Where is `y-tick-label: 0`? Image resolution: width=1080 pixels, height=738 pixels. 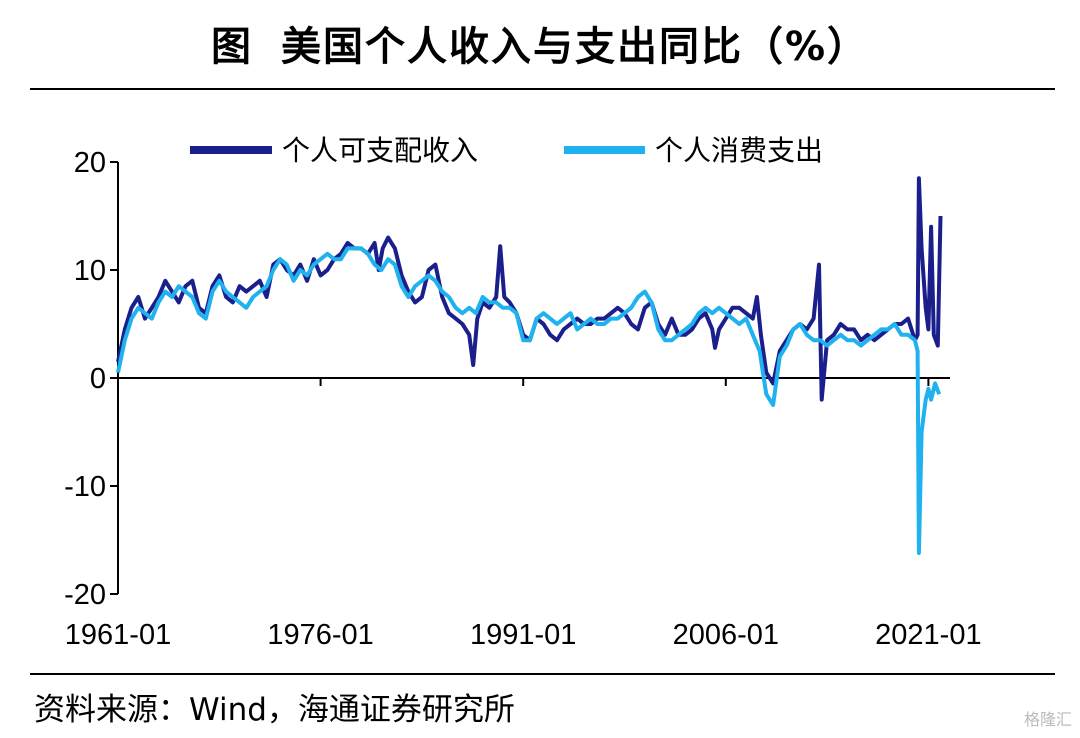 y-tick-label: 0 is located at coordinates (98, 379).